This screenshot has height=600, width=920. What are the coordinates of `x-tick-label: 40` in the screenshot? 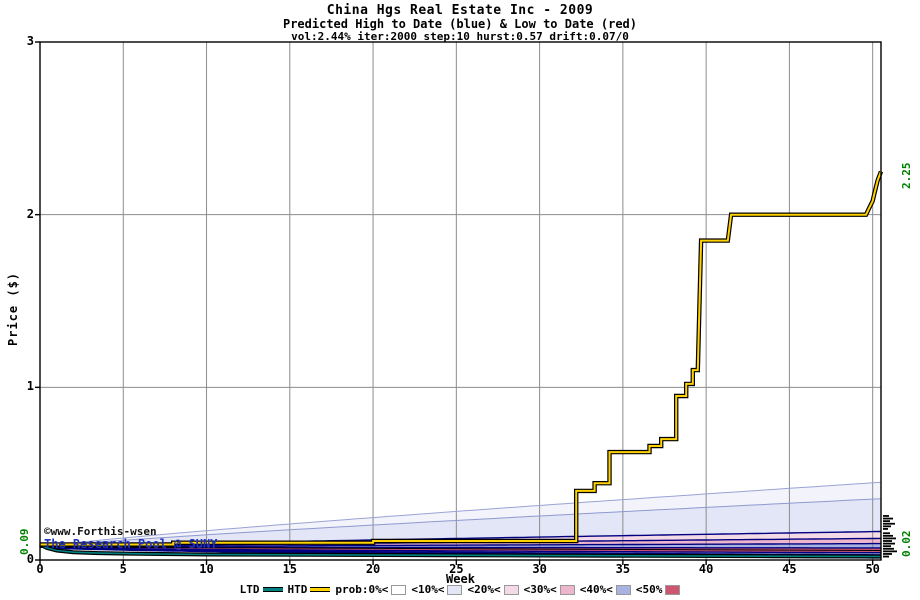 It's located at (706, 569).